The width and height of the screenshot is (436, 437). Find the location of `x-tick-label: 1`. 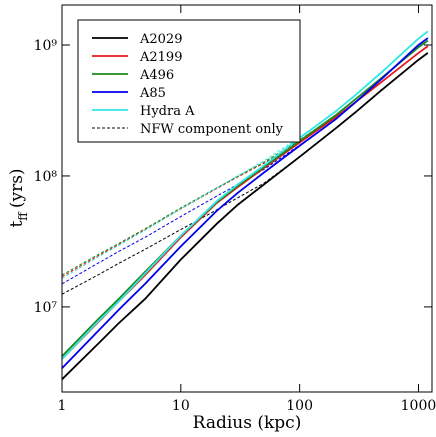

x-tick-label: 1 is located at coordinates (62, 406).